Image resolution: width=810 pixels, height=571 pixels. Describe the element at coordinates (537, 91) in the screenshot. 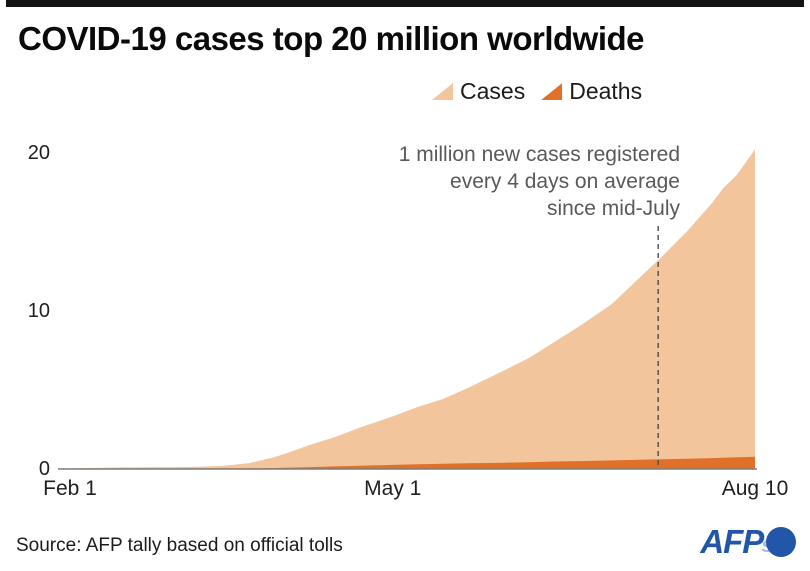

I see `chart-legend: Cases Deaths` at that location.